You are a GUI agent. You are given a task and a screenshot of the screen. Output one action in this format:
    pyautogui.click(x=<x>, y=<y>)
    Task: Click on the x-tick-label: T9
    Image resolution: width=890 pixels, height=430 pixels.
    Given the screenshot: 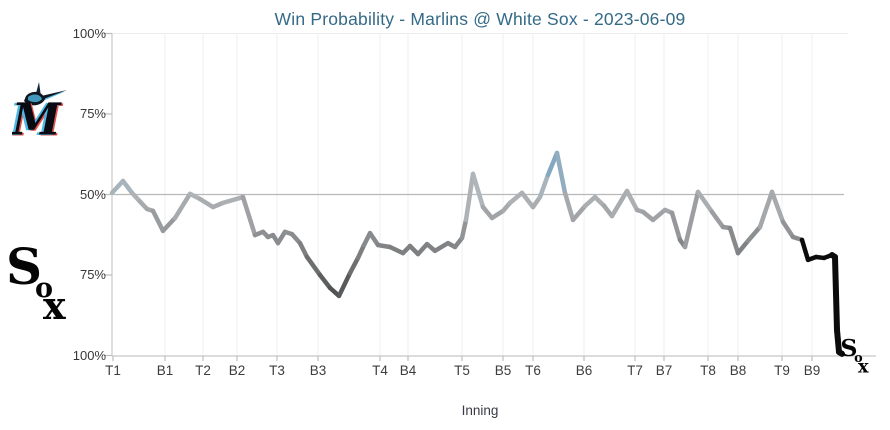 What is the action you would take?
    pyautogui.click(x=782, y=370)
    